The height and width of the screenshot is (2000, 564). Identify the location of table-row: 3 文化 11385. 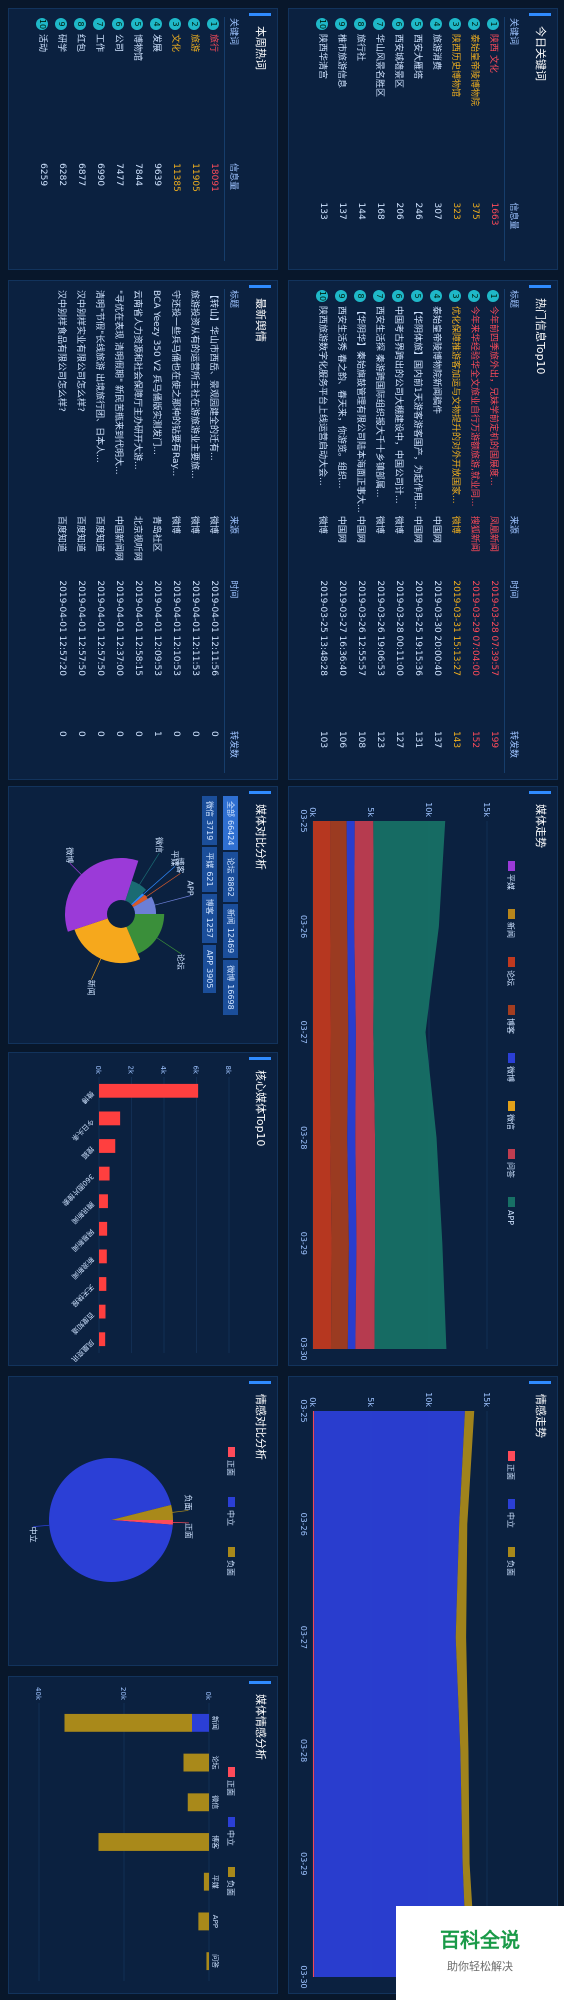
(176, 139).